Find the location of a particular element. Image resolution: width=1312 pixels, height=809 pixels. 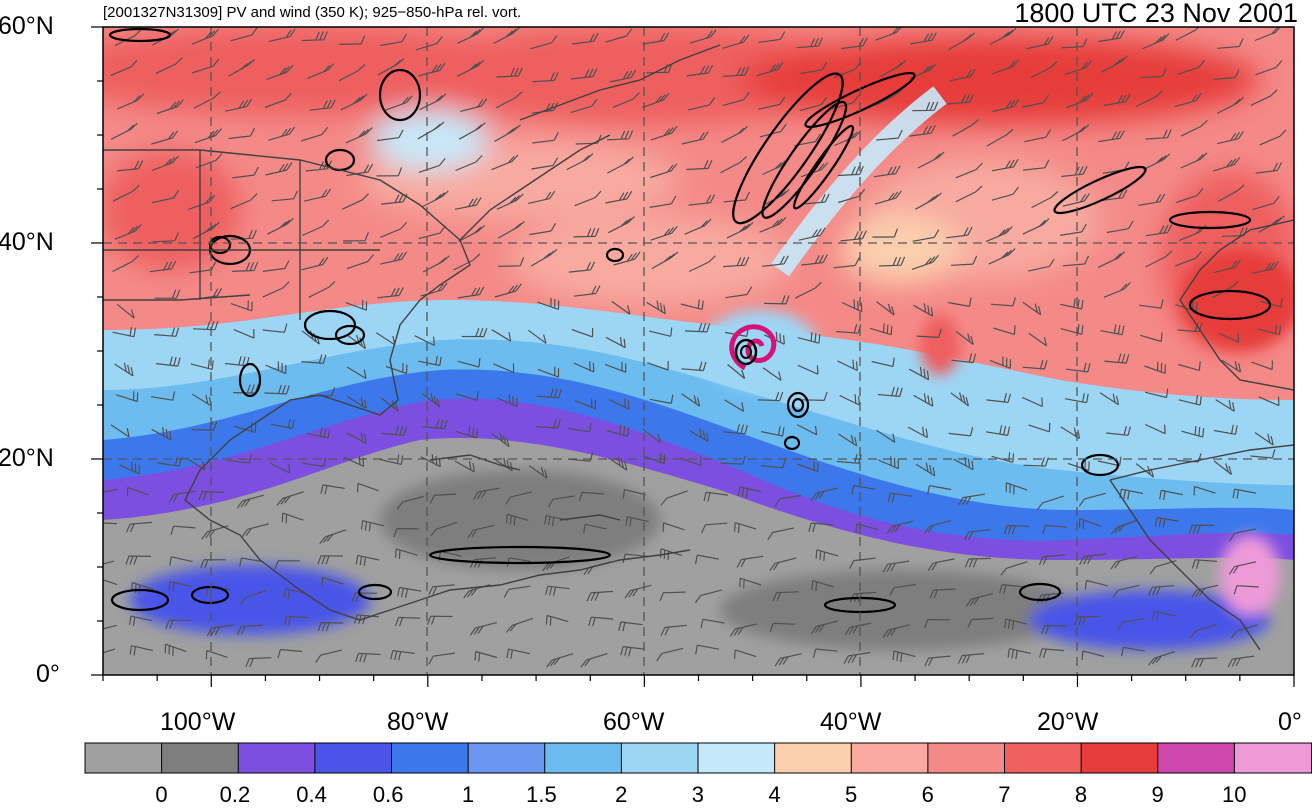

colorbar-label: 1 is located at coordinates (468, 794).